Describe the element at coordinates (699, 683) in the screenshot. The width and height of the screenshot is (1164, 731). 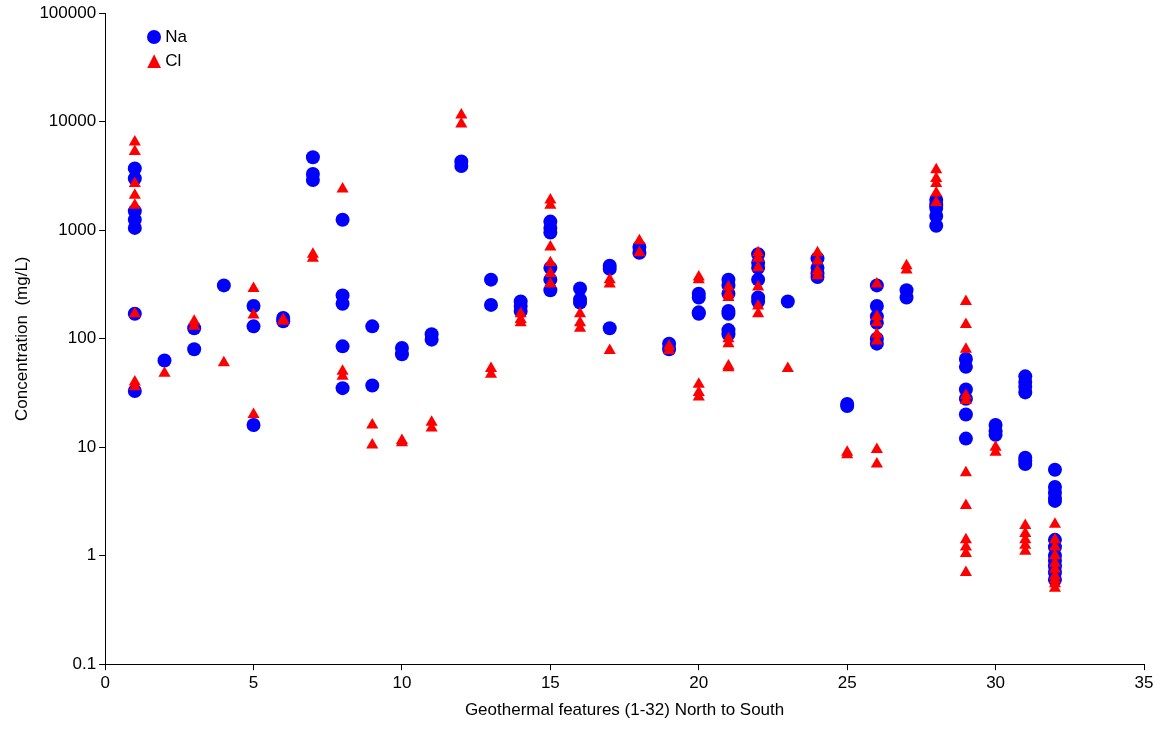
I see `x-tick-label: 20` at that location.